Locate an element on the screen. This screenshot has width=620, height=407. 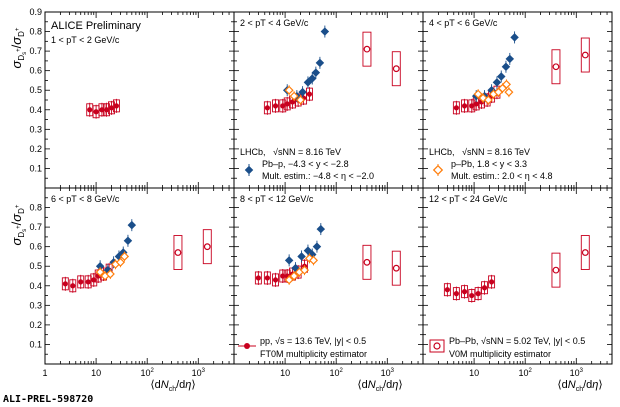
figure-id-label: ALI-PREL-598720 is located at coordinates (48, 399).